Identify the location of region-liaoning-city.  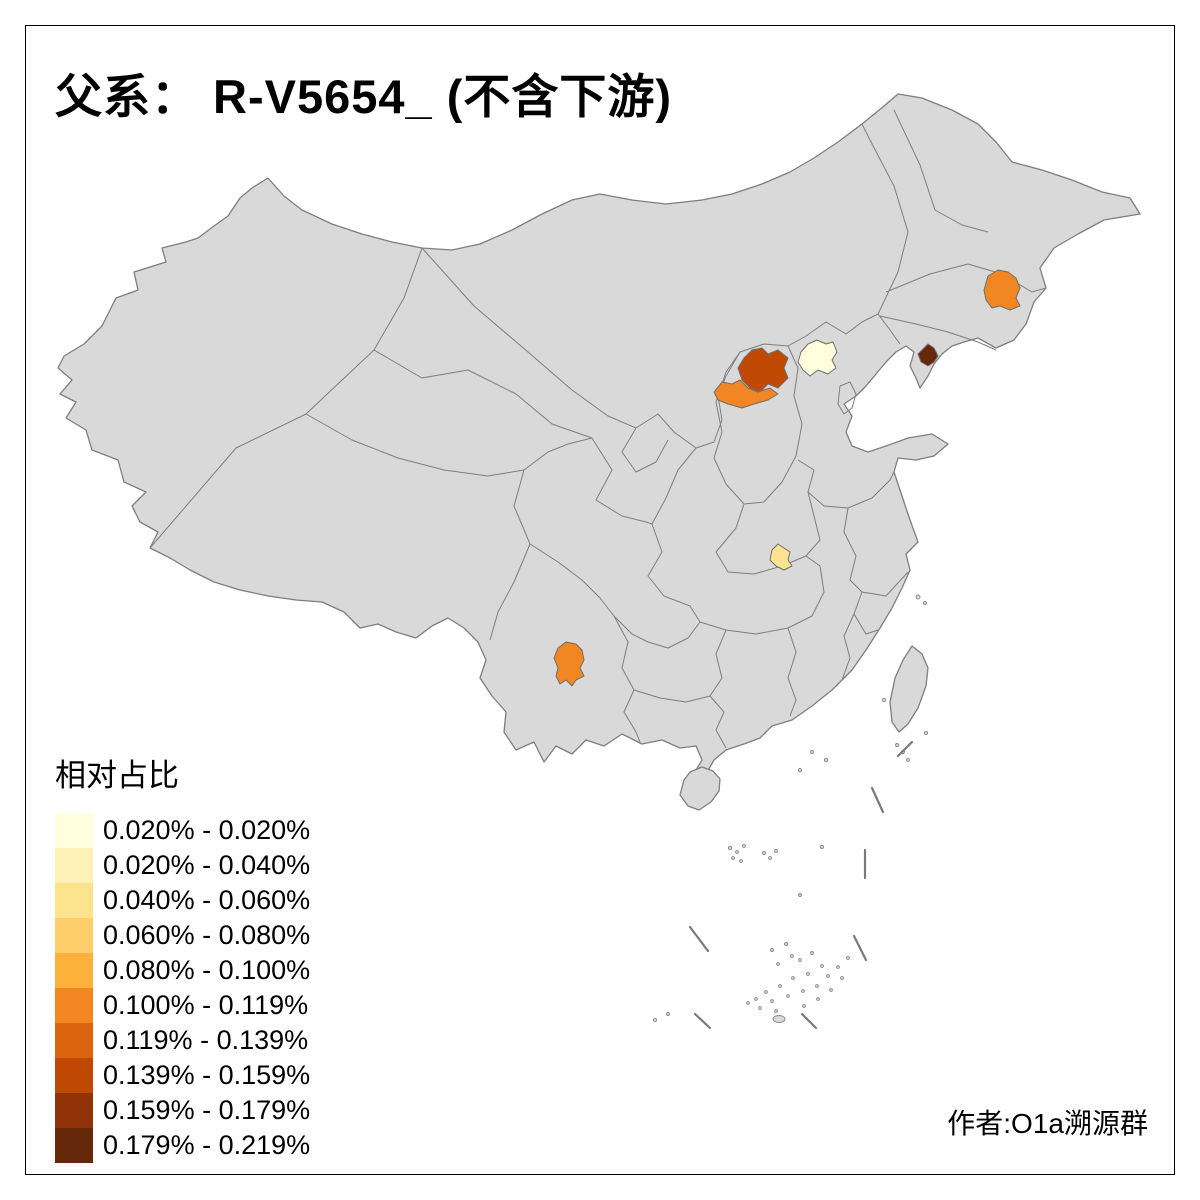
(928, 355).